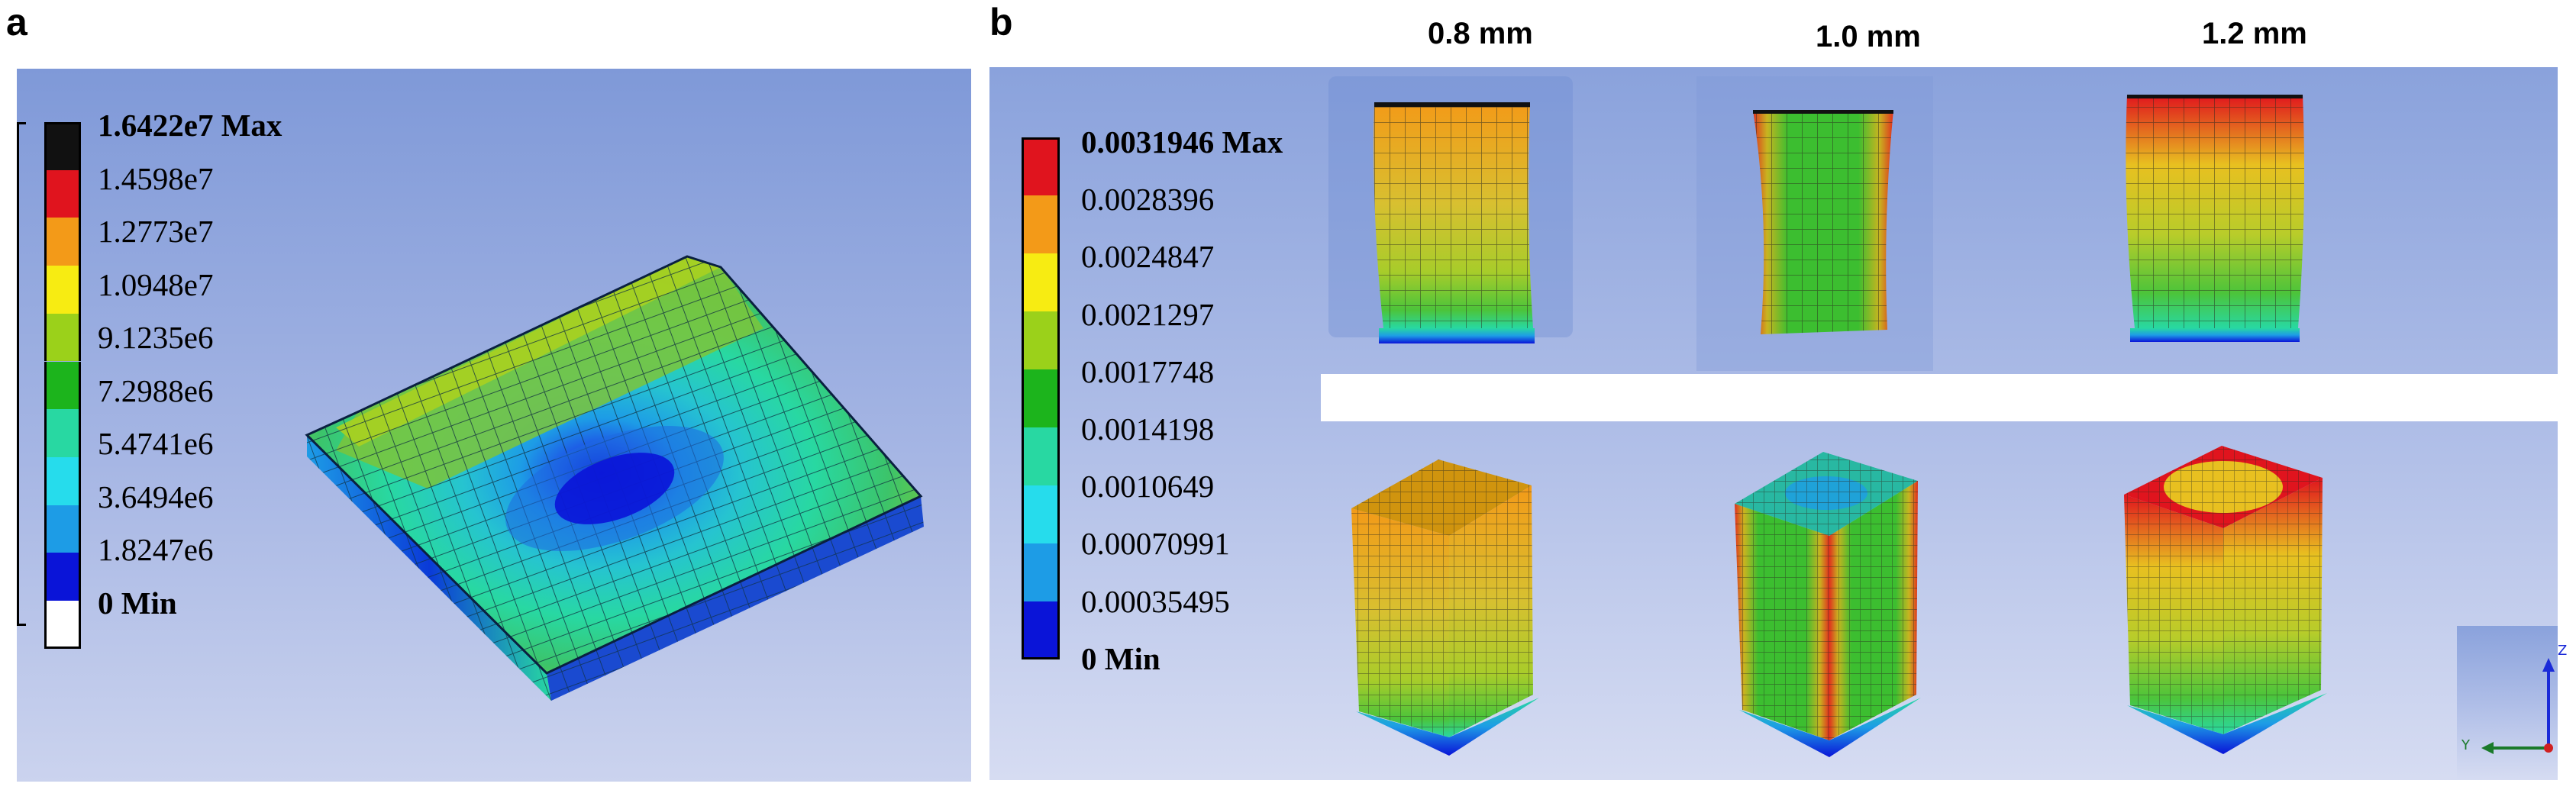  What do you see at coordinates (1001, 22) in the screenshot?
I see `panel-b-letter: b` at bounding box center [1001, 22].